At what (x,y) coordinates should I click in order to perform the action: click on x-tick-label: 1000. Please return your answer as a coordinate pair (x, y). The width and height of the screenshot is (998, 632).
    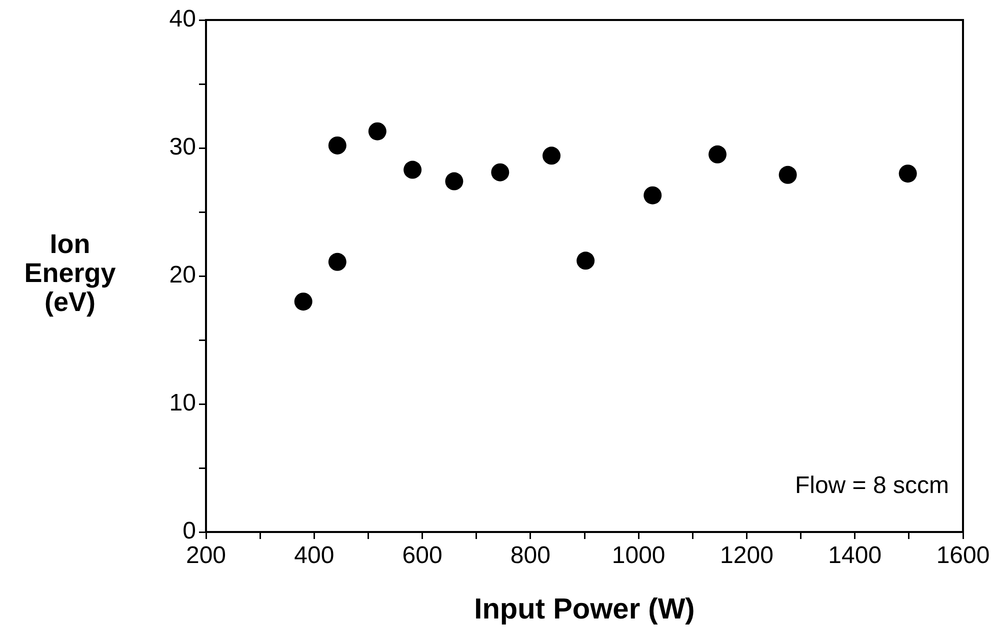
    Looking at the image, I should click on (639, 556).